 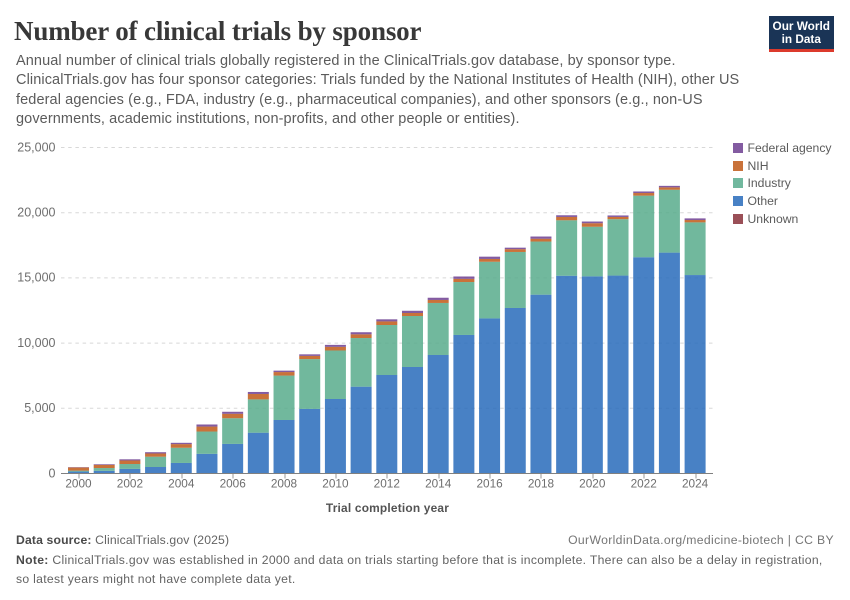 I want to click on svg-text: 2020, so click(x=592, y=483).